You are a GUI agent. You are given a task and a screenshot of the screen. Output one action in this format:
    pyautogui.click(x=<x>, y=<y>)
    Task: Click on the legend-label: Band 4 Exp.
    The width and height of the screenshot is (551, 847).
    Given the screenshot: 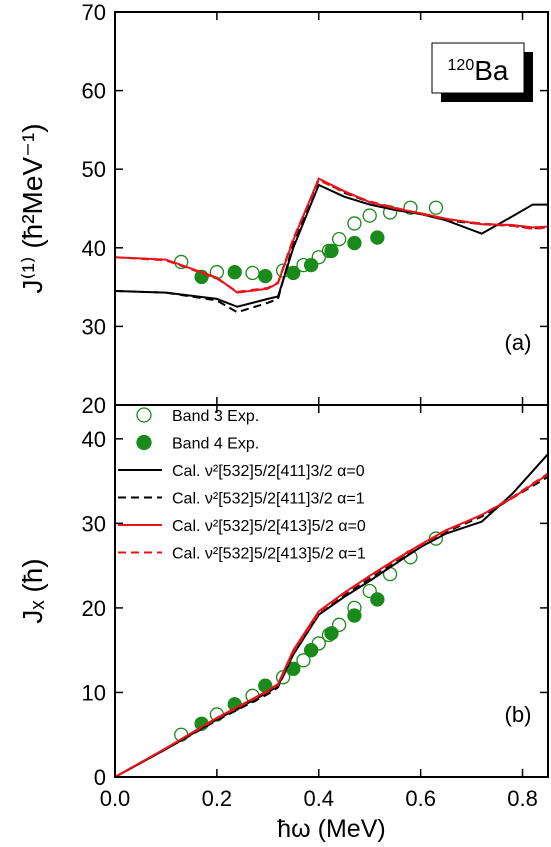 What is the action you would take?
    pyautogui.click(x=215, y=444)
    